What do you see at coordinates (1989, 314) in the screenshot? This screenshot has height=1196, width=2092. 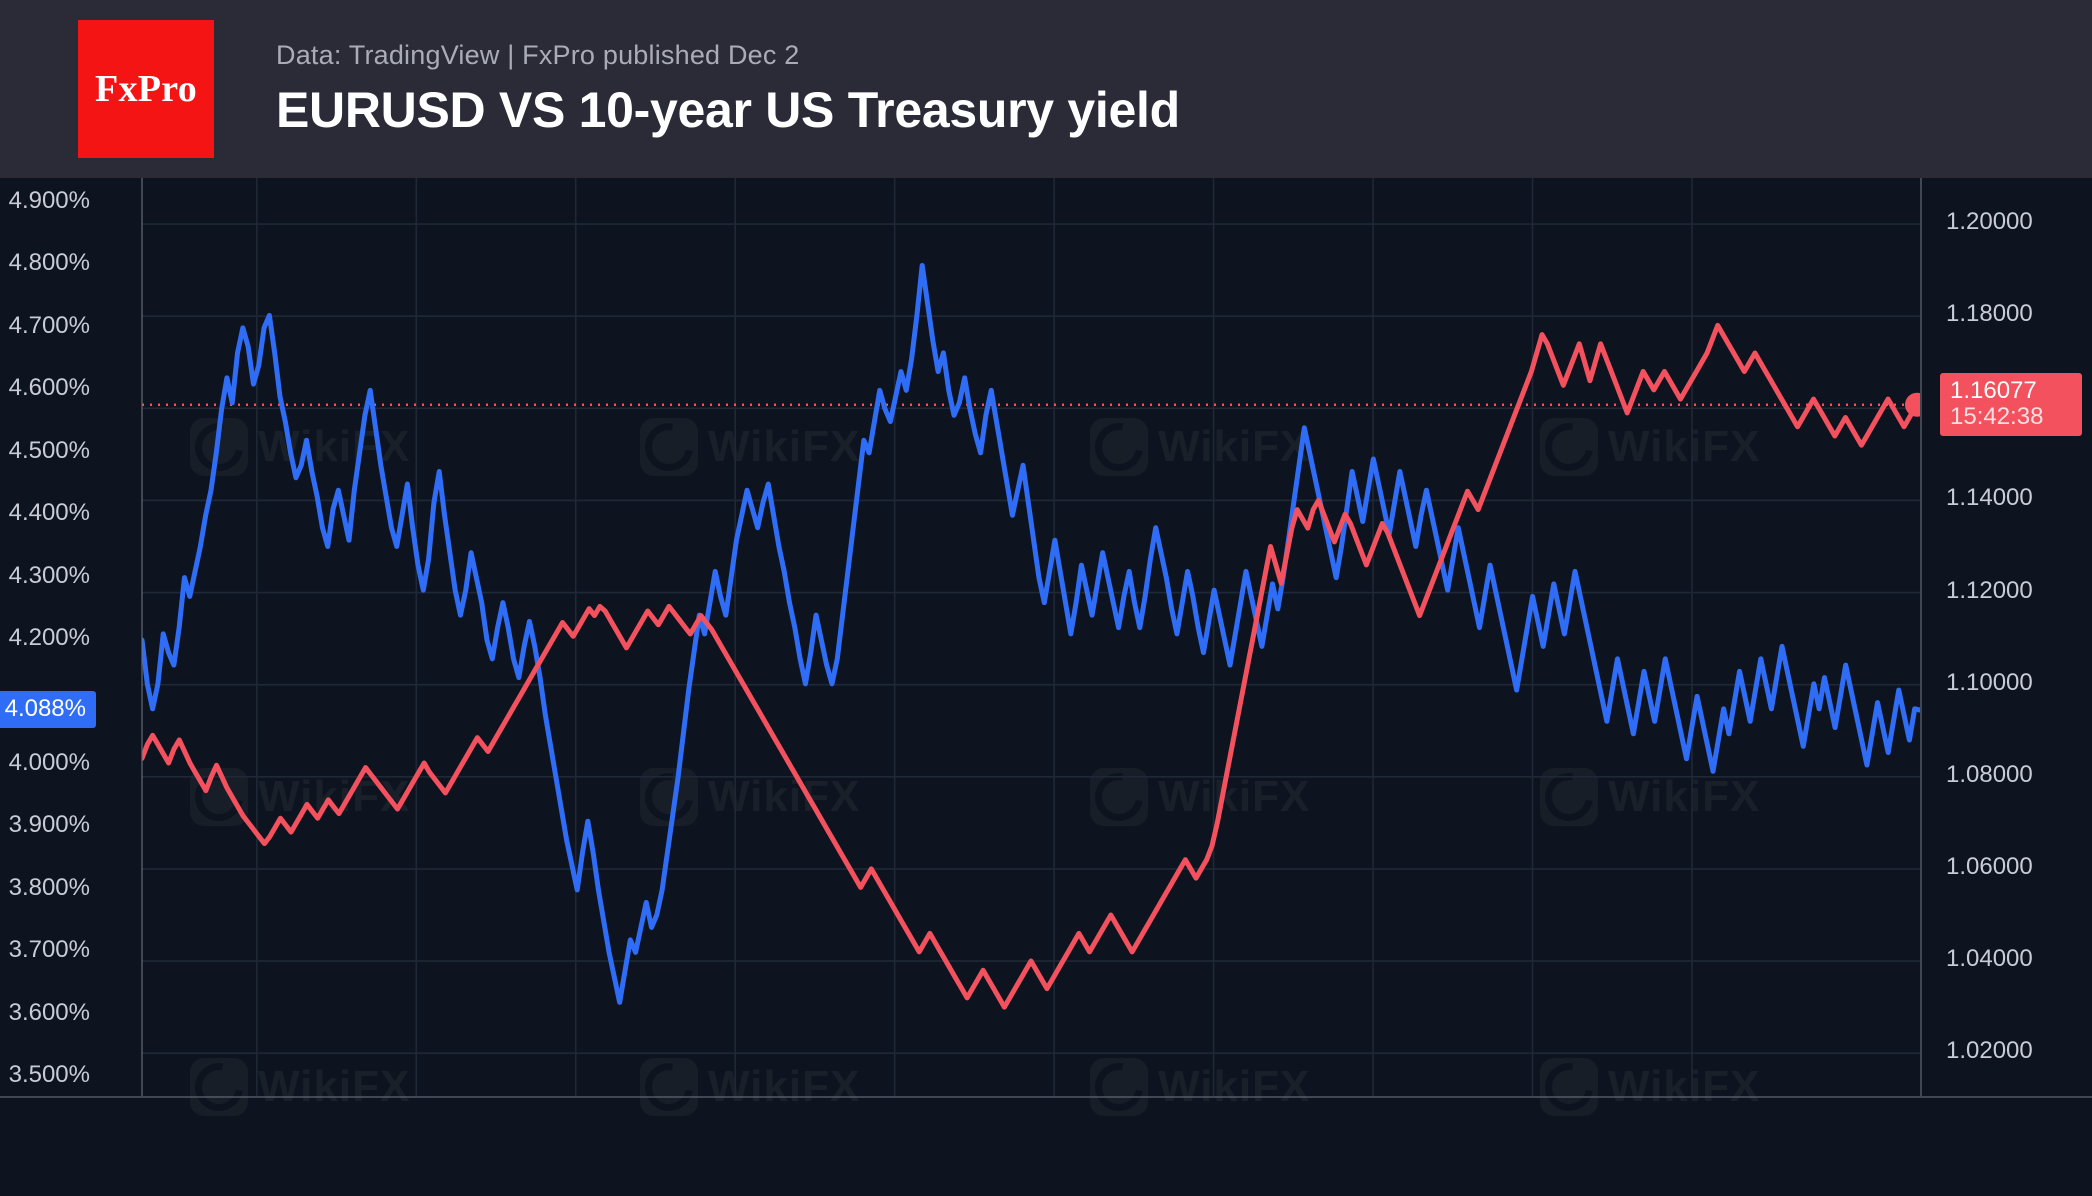 I see `right-axis-tick-1.18000: 1.18000` at bounding box center [1989, 314].